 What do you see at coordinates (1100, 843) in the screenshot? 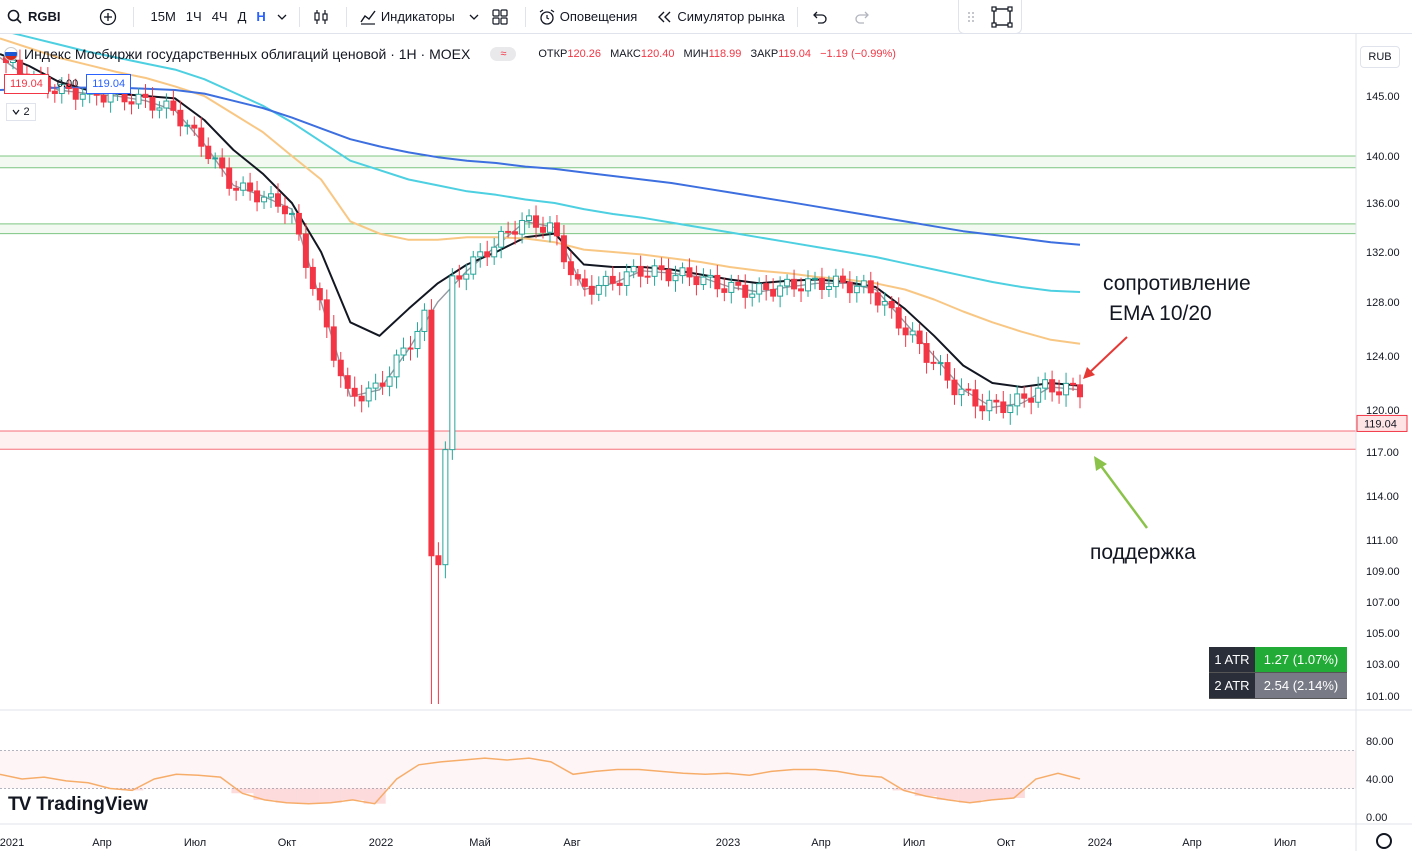
I see `time-tick-label: 2024` at bounding box center [1100, 843].